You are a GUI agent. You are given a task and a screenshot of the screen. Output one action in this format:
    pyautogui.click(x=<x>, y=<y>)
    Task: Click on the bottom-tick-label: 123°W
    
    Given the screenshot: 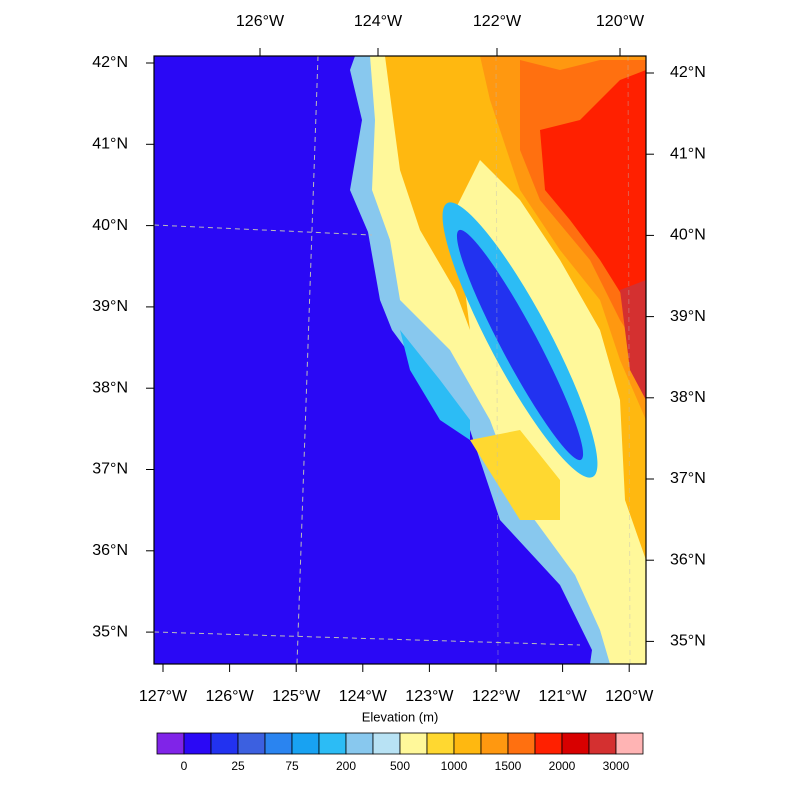 What is the action you would take?
    pyautogui.click(x=429, y=696)
    